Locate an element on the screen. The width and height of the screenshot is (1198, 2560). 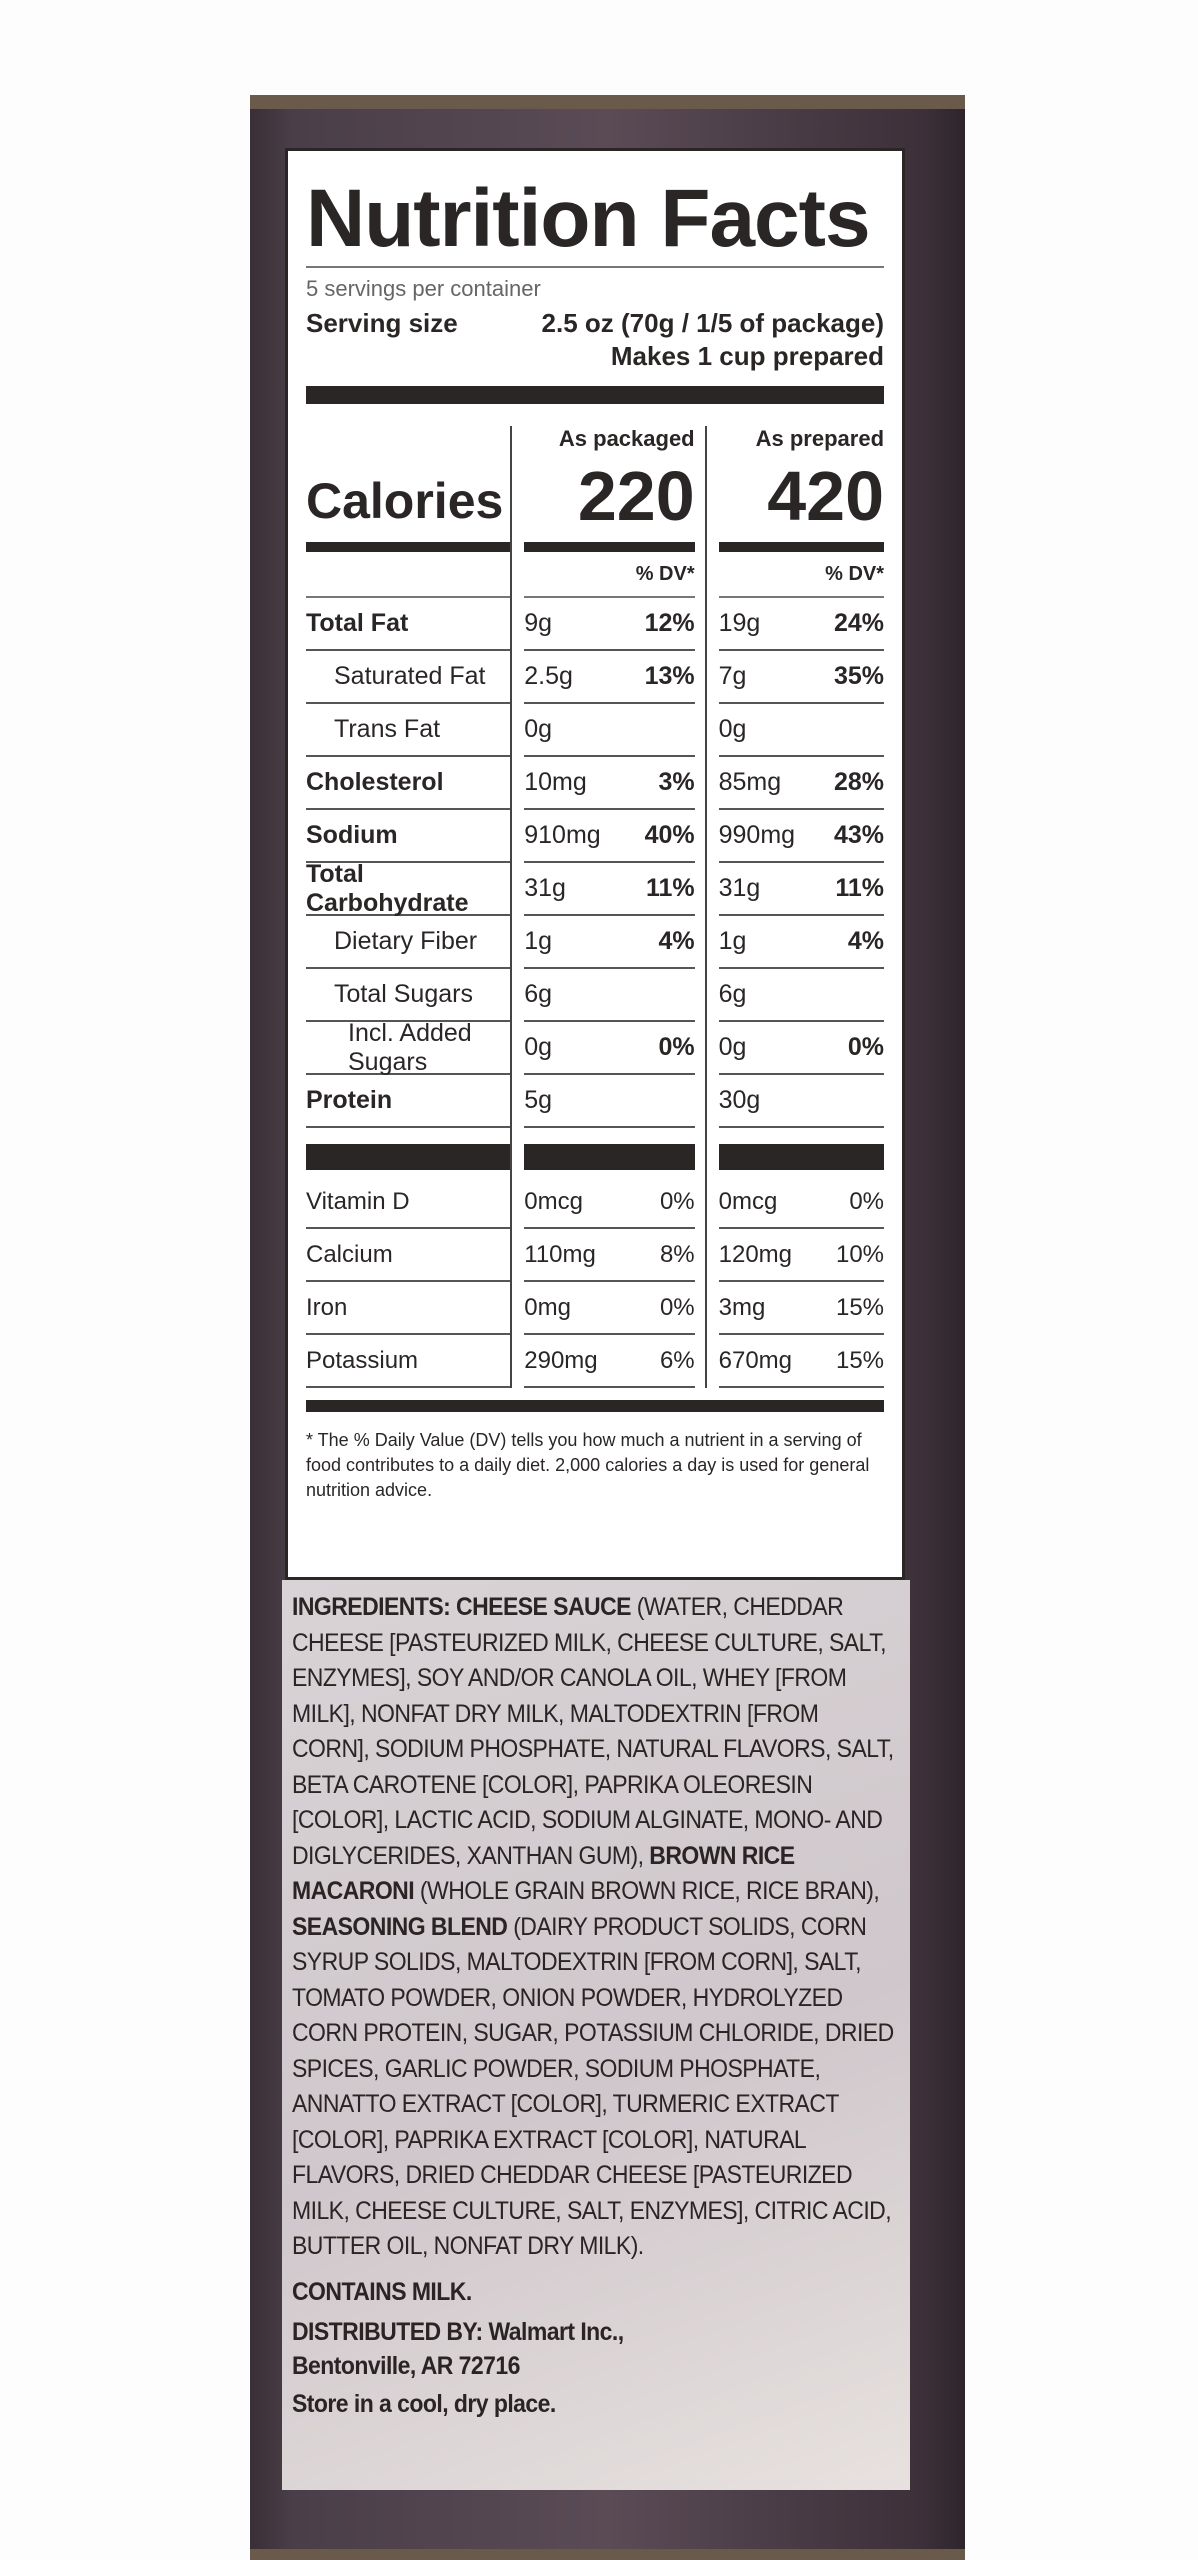
storage-instructions: Store in a cool, dry place. is located at coordinates (424, 2403).